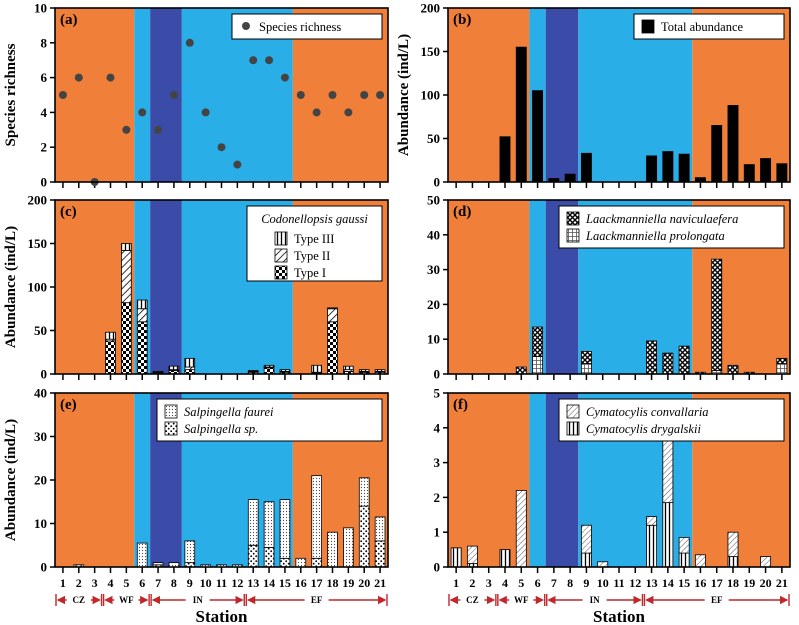 This screenshot has height=625, width=799. I want to click on panel-label: (f), so click(460, 405).